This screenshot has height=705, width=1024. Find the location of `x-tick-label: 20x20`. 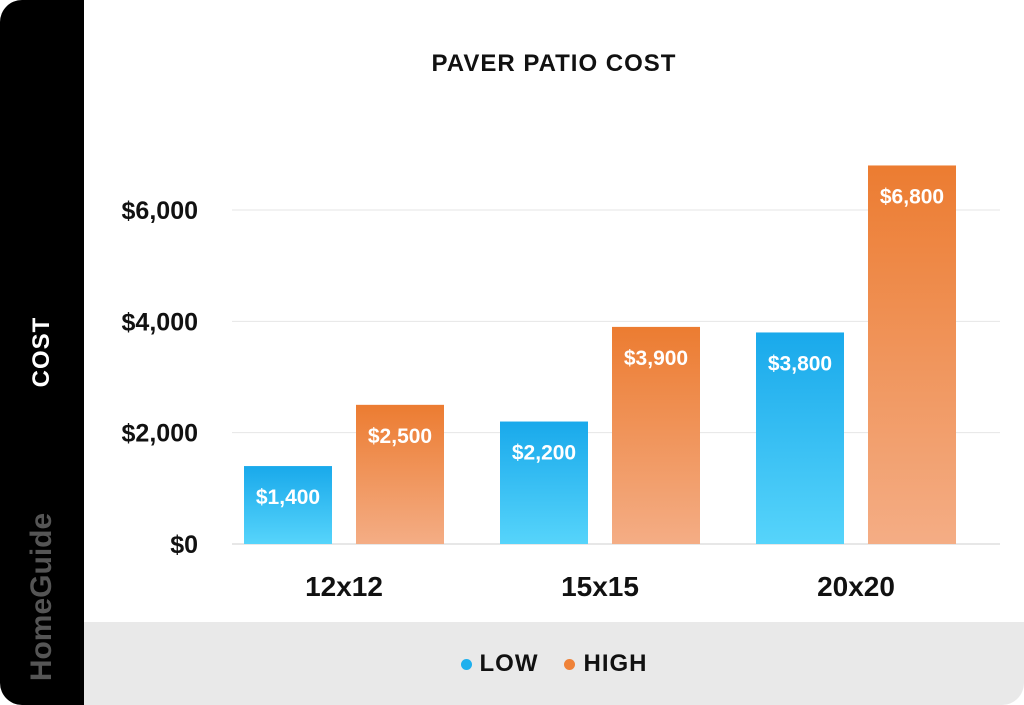

x-tick-label: 20x20 is located at coordinates (856, 586).